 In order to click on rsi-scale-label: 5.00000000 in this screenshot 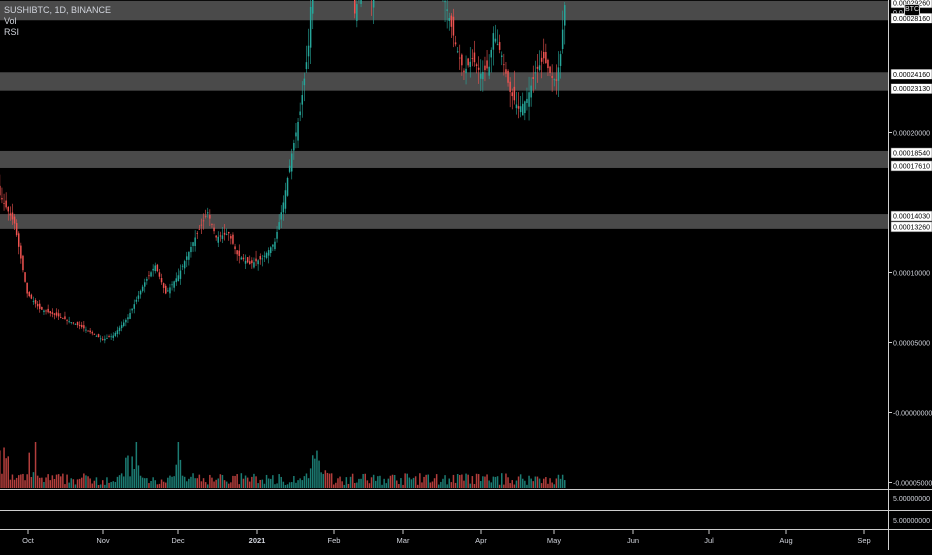, I will do `click(911, 521)`.